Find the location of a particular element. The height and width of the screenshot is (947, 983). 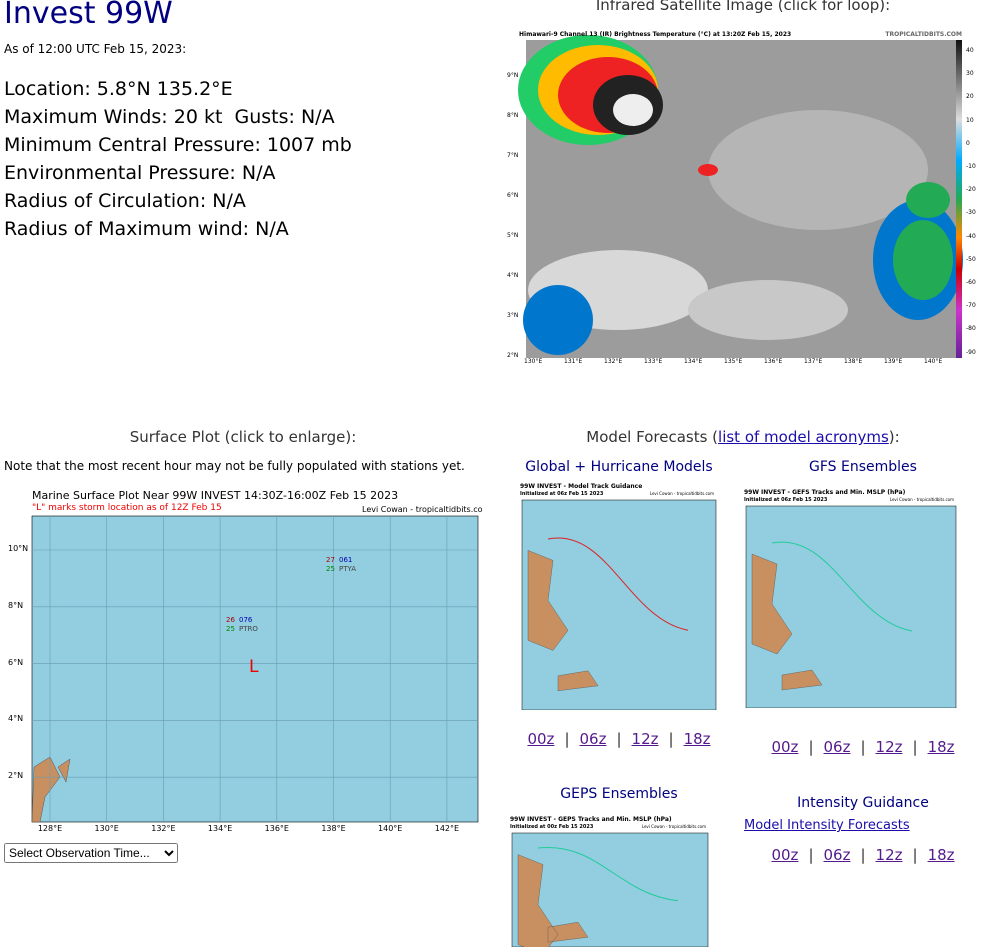

intensity-link: Model Intensity Forecasts is located at coordinates (827, 825).